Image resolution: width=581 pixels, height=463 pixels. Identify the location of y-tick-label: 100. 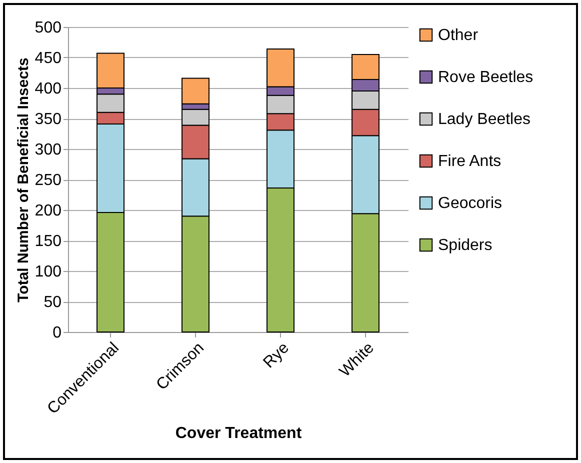
(48, 272).